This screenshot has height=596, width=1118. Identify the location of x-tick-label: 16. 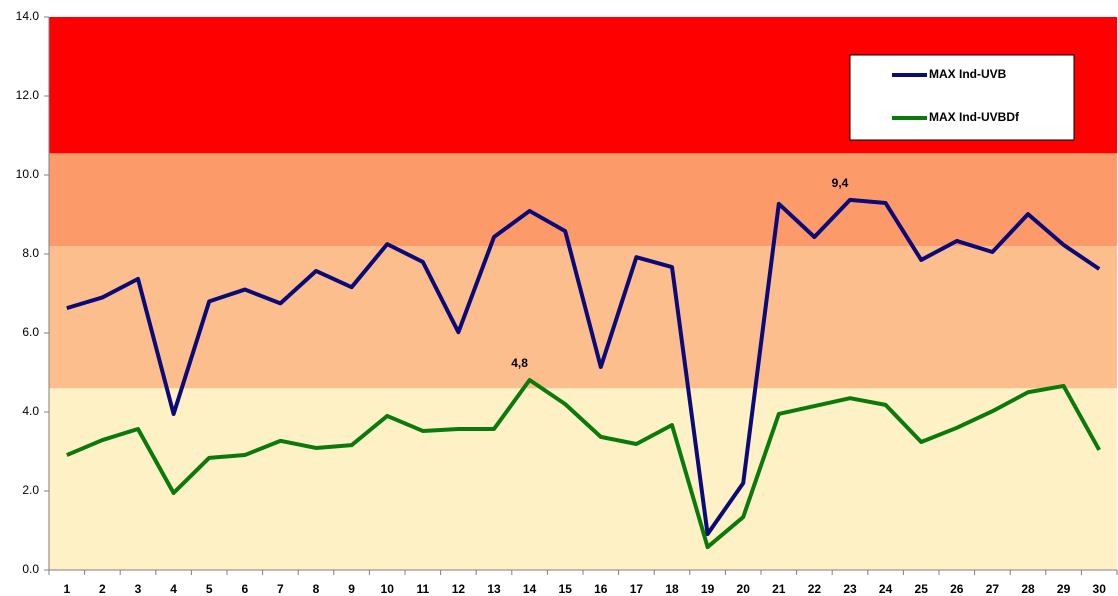
(601, 589).